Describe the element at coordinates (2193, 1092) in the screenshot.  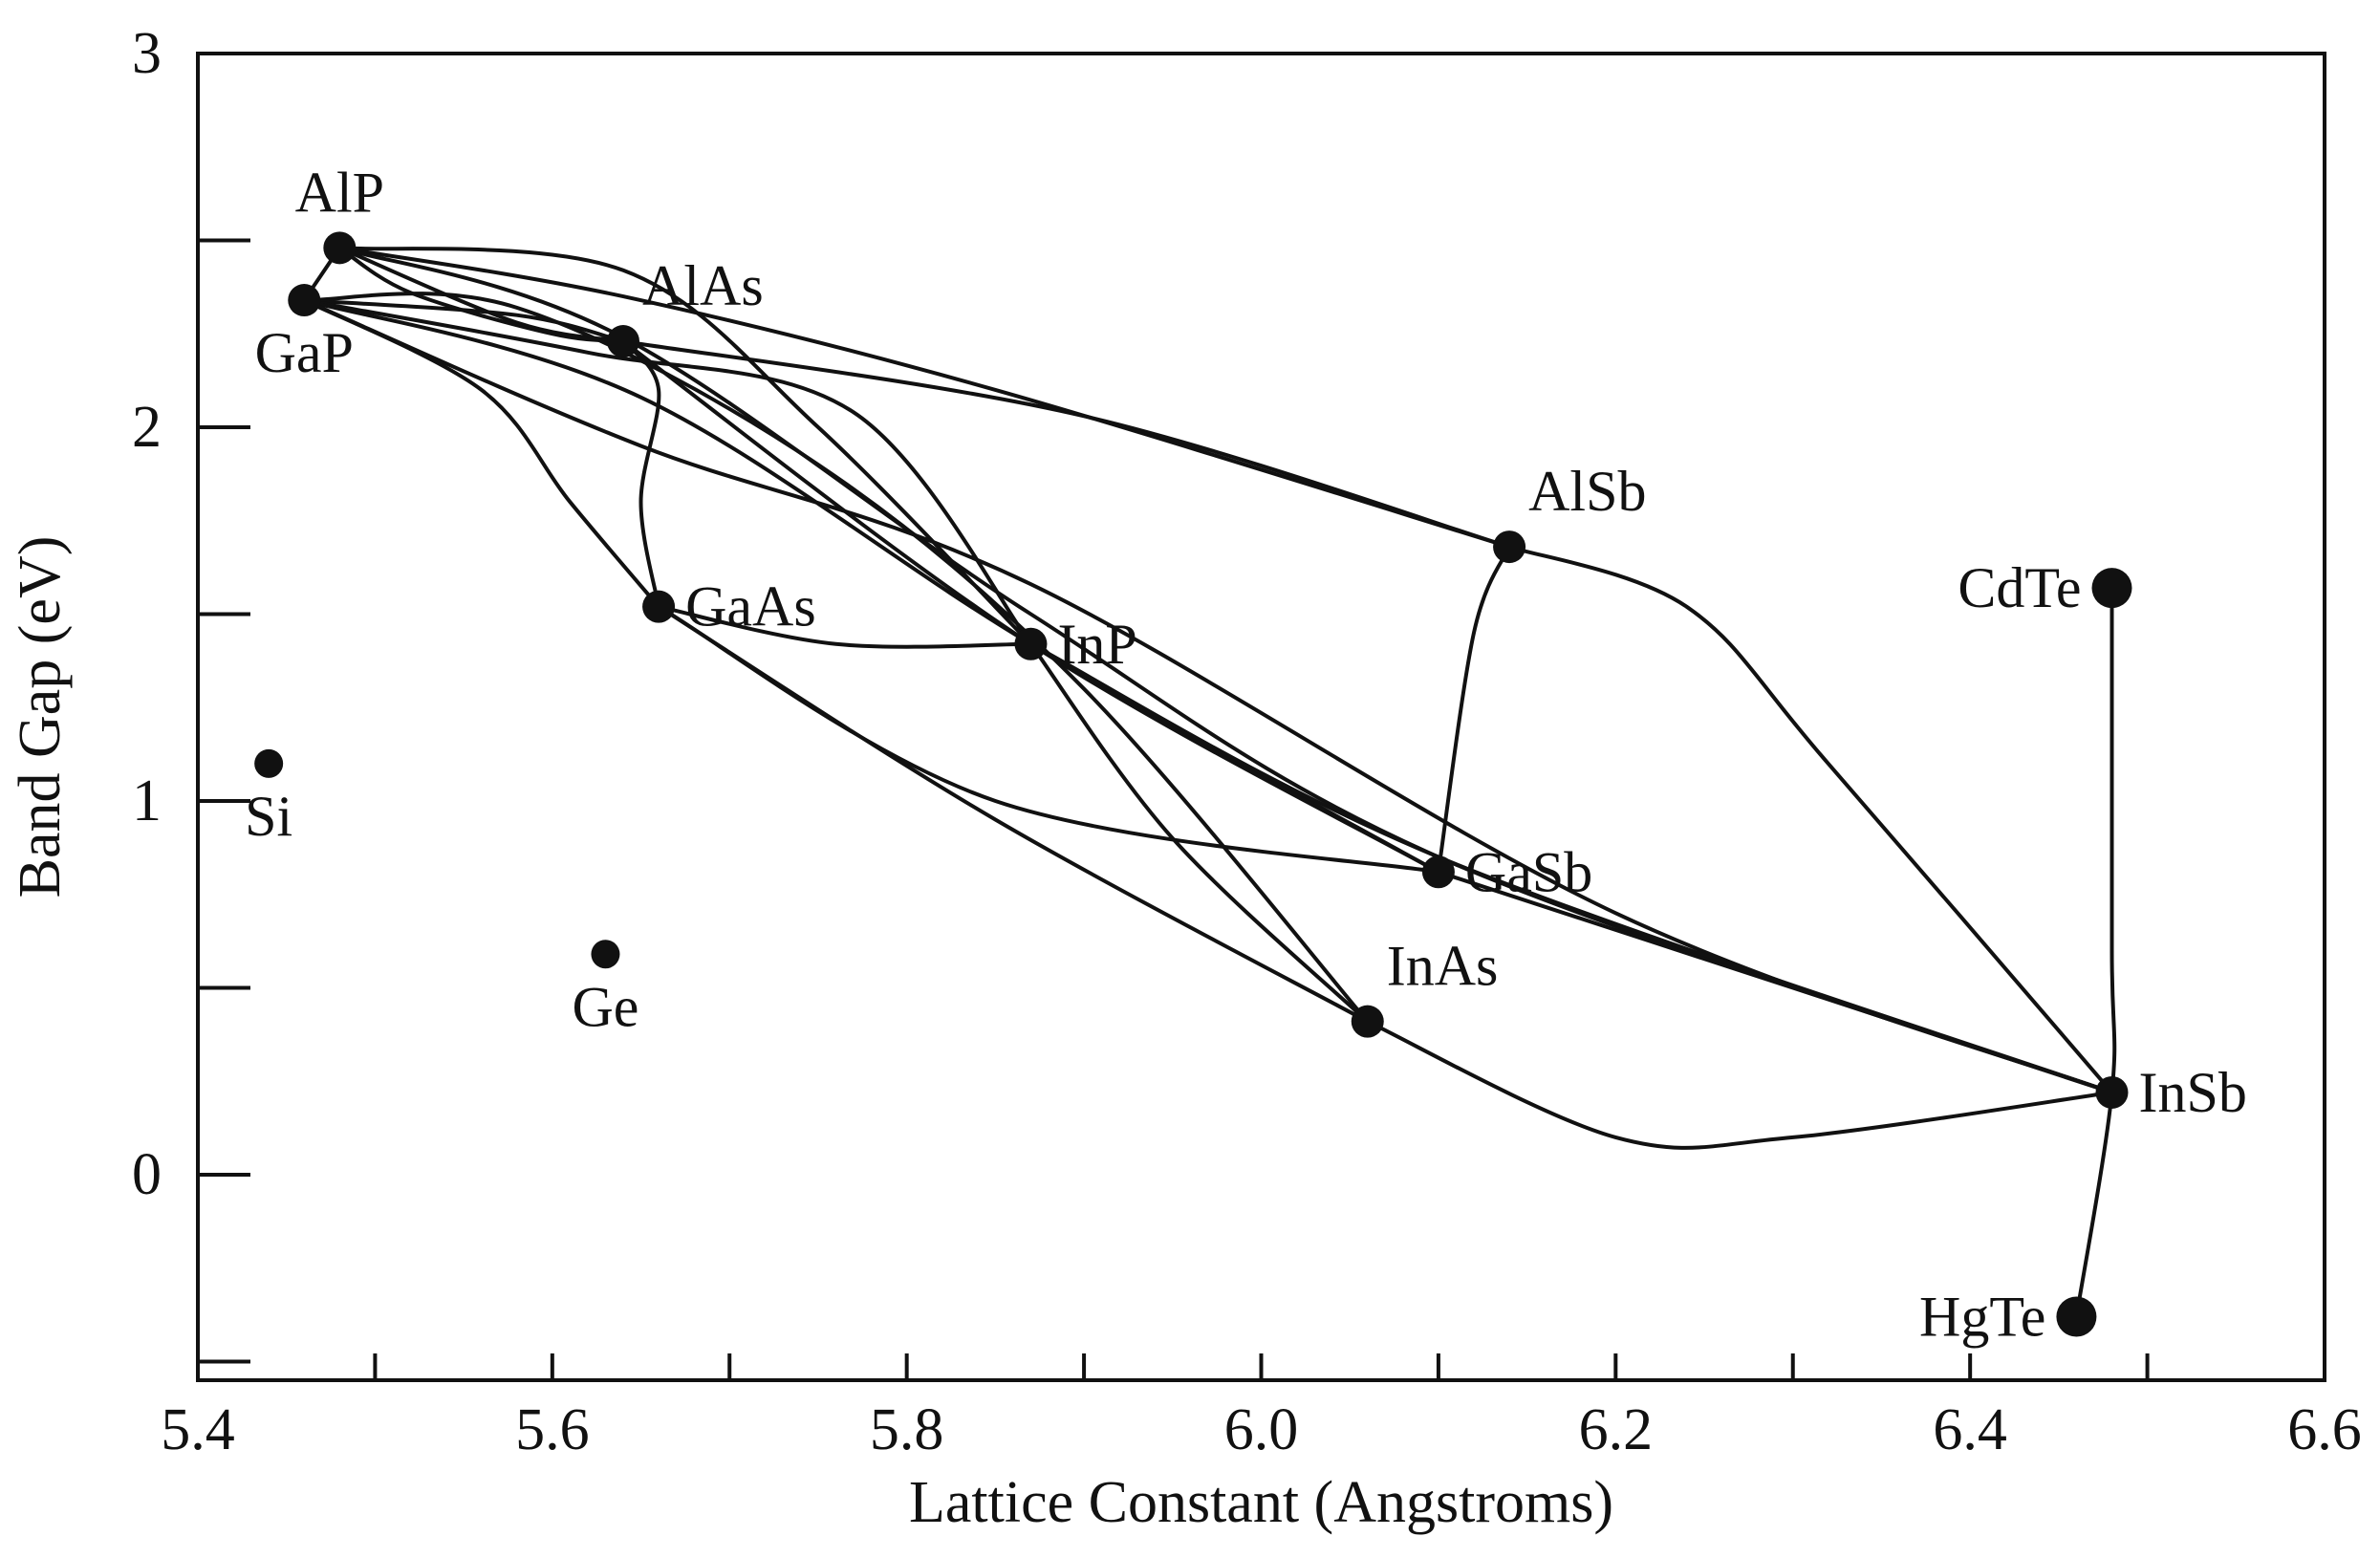
I see `label-insb: InSb` at that location.